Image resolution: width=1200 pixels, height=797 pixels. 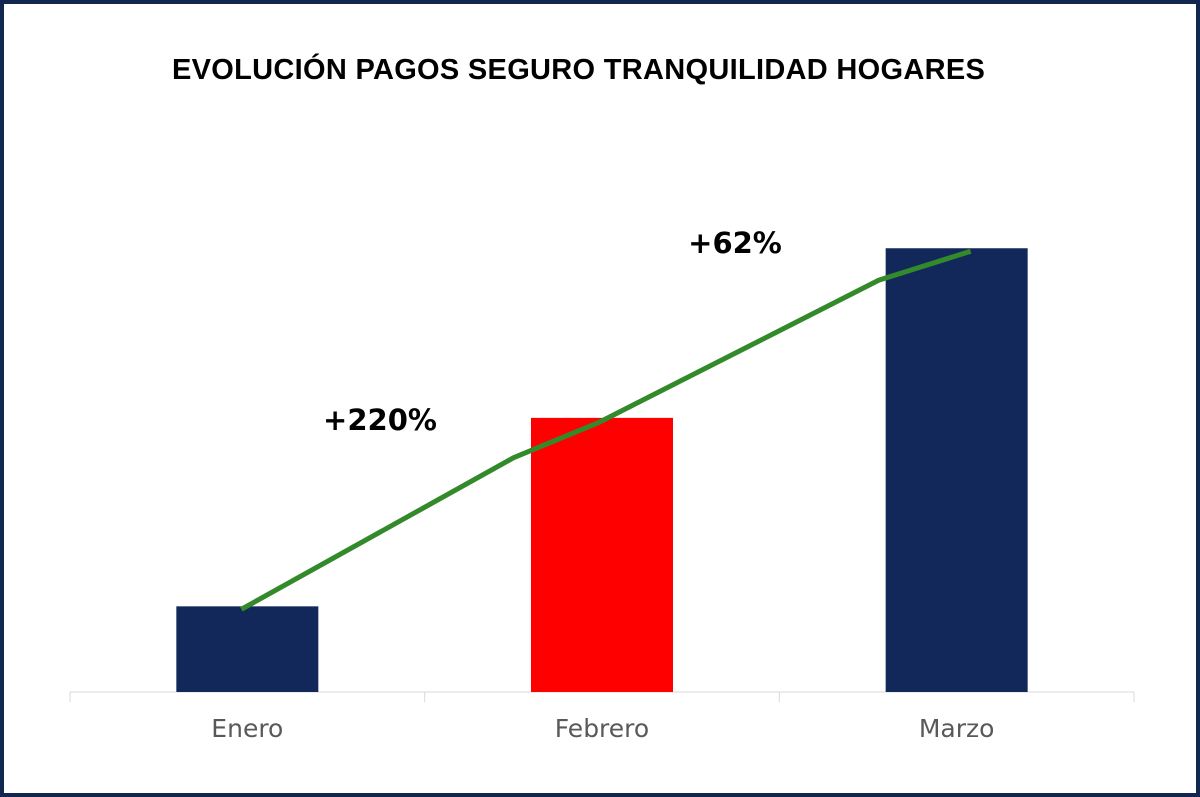 What do you see at coordinates (602, 554) in the screenshot?
I see `bar-febrero` at bounding box center [602, 554].